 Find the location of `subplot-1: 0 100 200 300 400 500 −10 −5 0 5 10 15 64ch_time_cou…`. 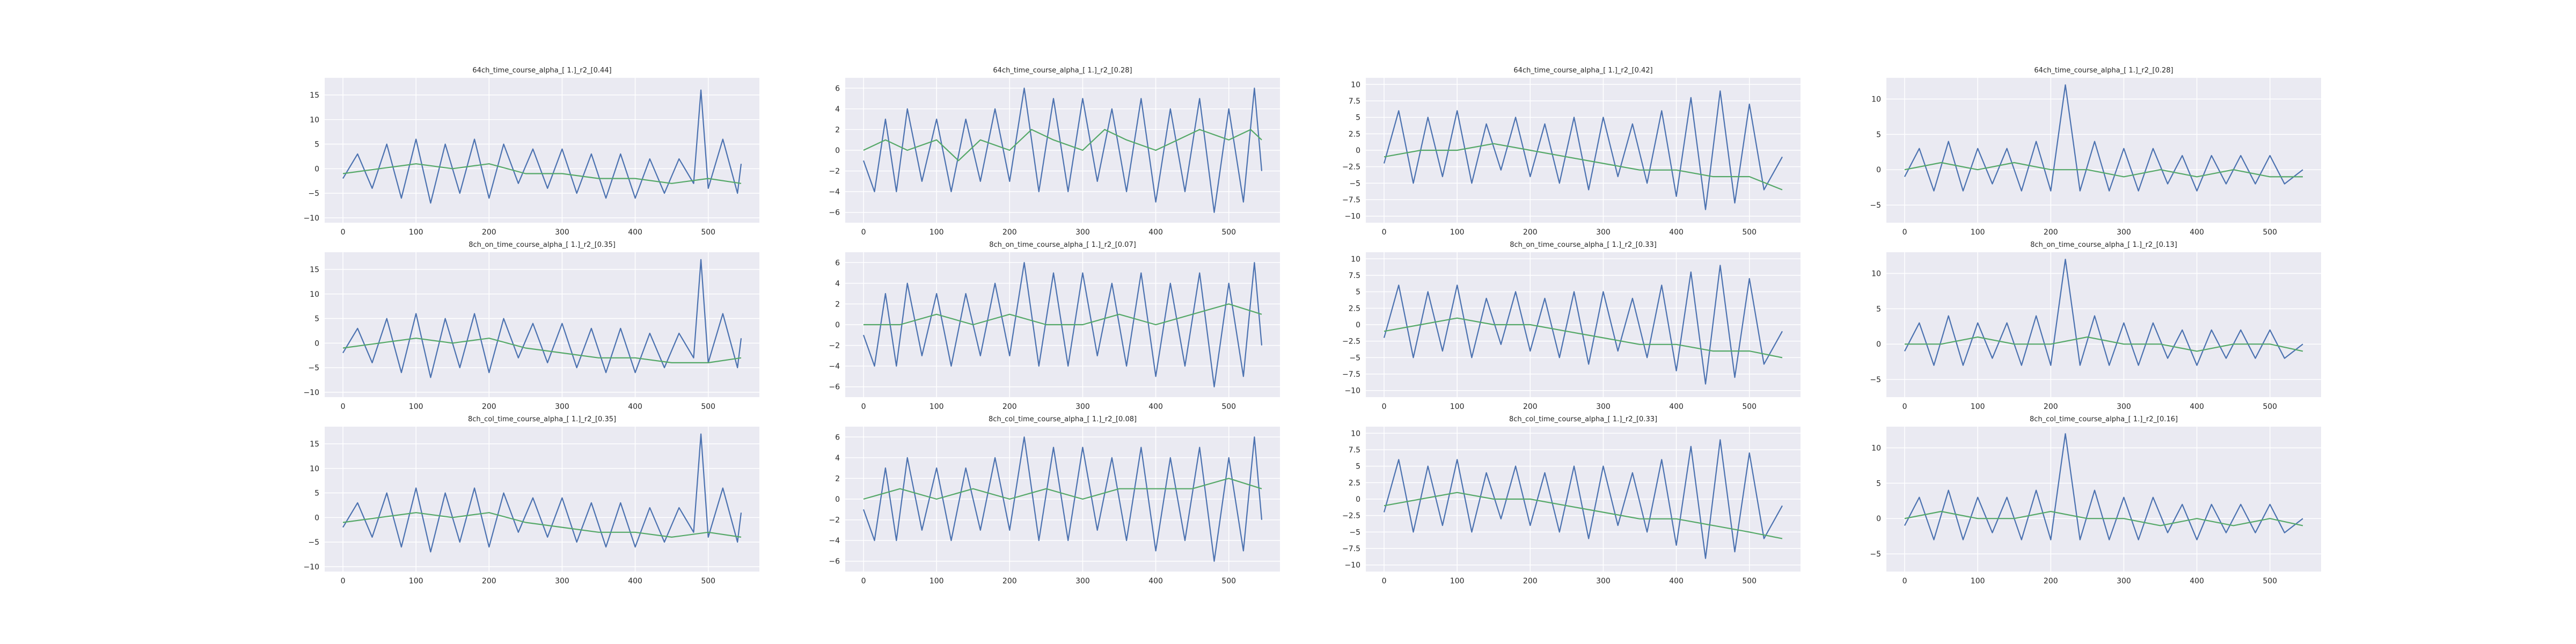

subplot-1: 0 100 200 300 400 500 −10 −5 0 5 10 15 64ch_time_cou… is located at coordinates (531, 152).